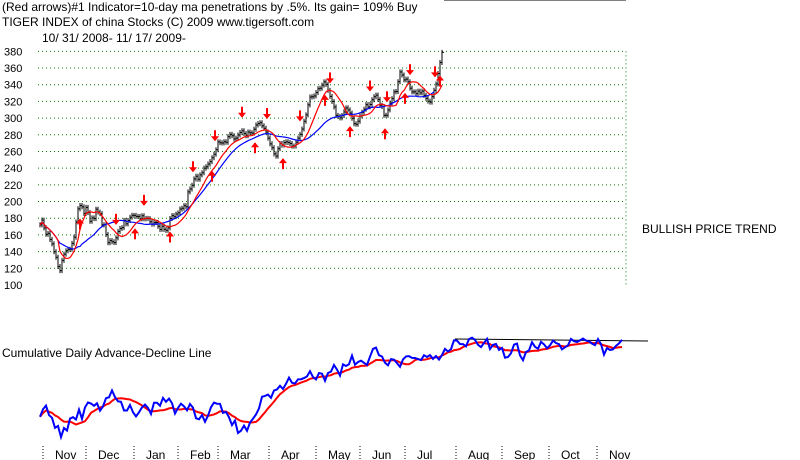  What do you see at coordinates (13, 253) in the screenshot?
I see `y-tick-label: 140` at bounding box center [13, 253].